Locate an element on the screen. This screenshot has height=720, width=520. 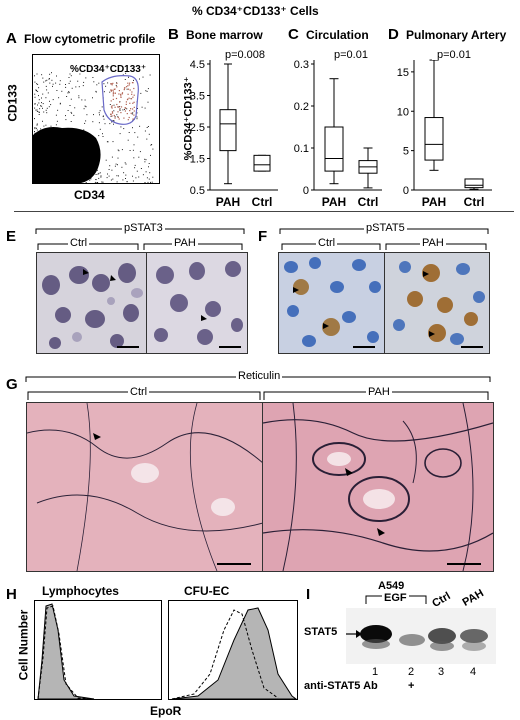
panel-i-treatment: EGF is located at coordinates (395, 598).